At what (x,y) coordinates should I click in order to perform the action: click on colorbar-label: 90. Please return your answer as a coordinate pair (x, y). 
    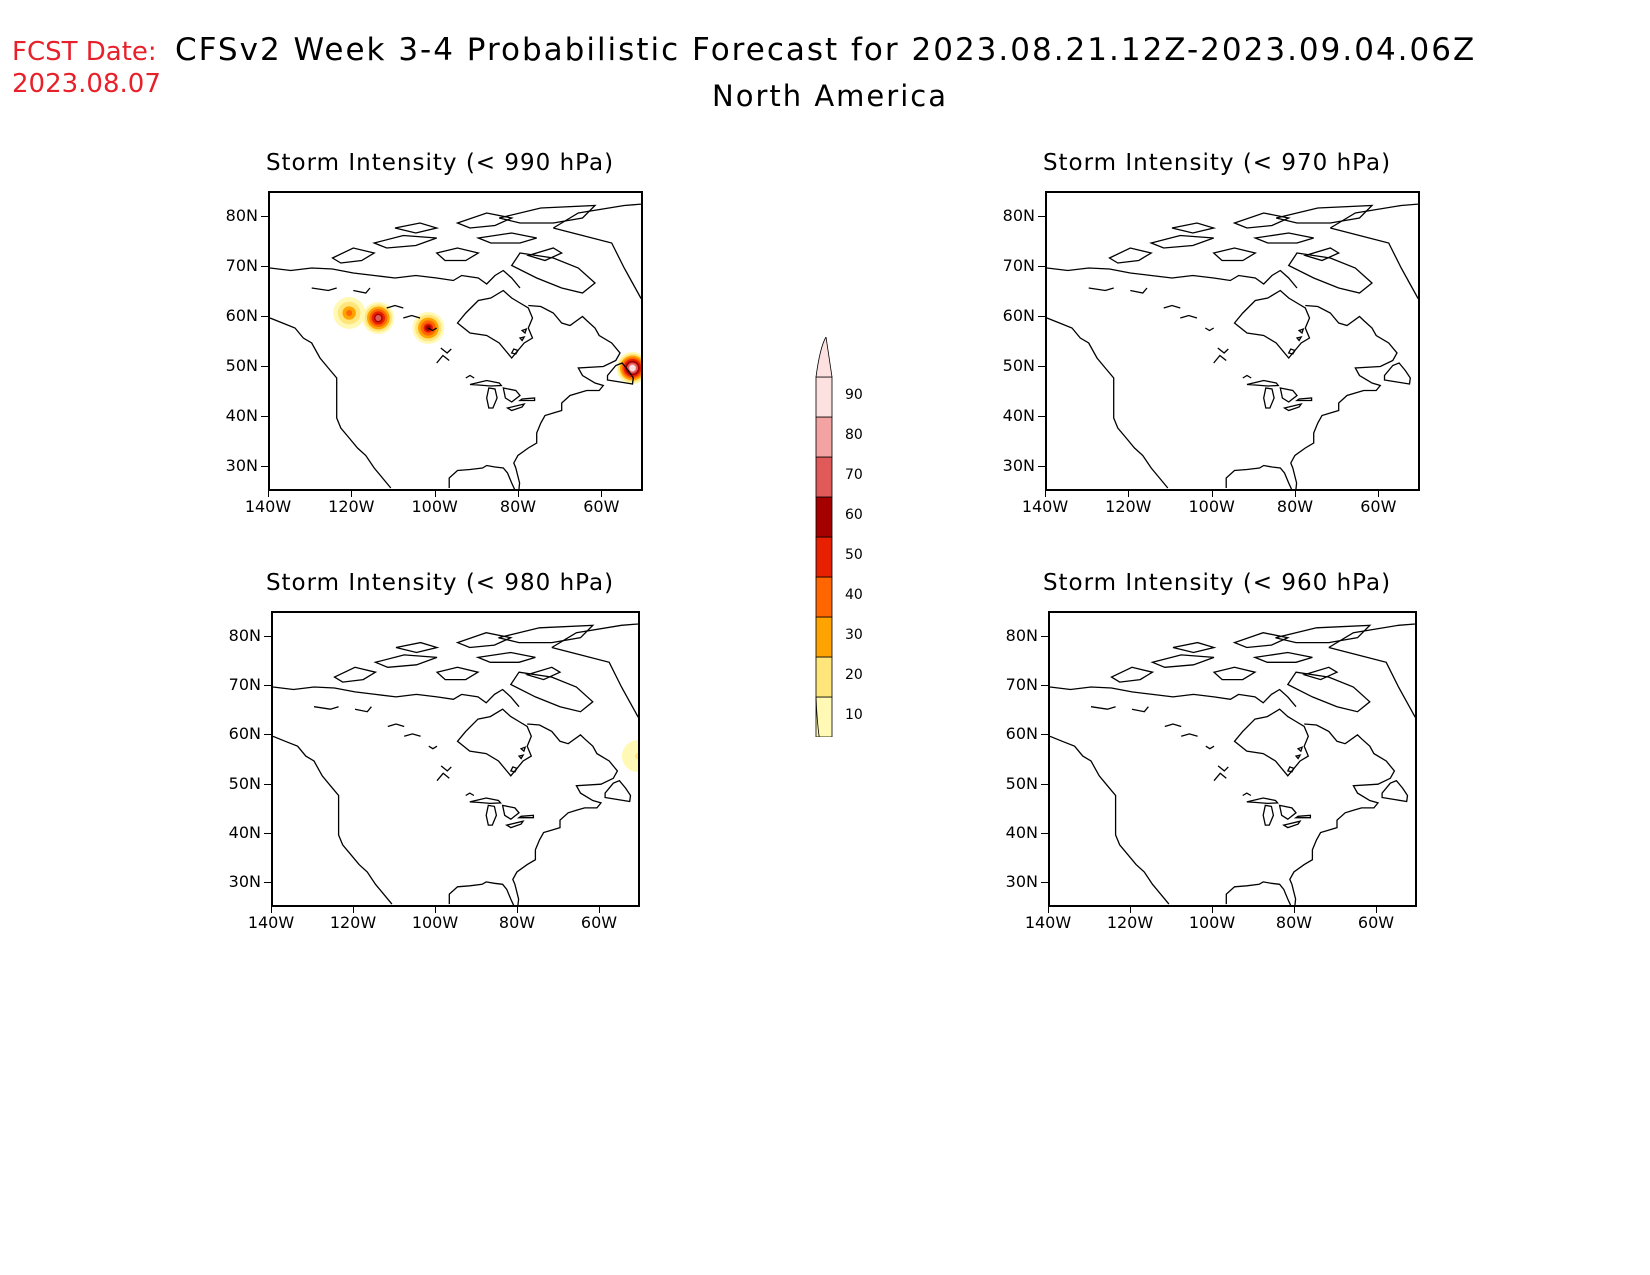
    Looking at the image, I should click on (854, 395).